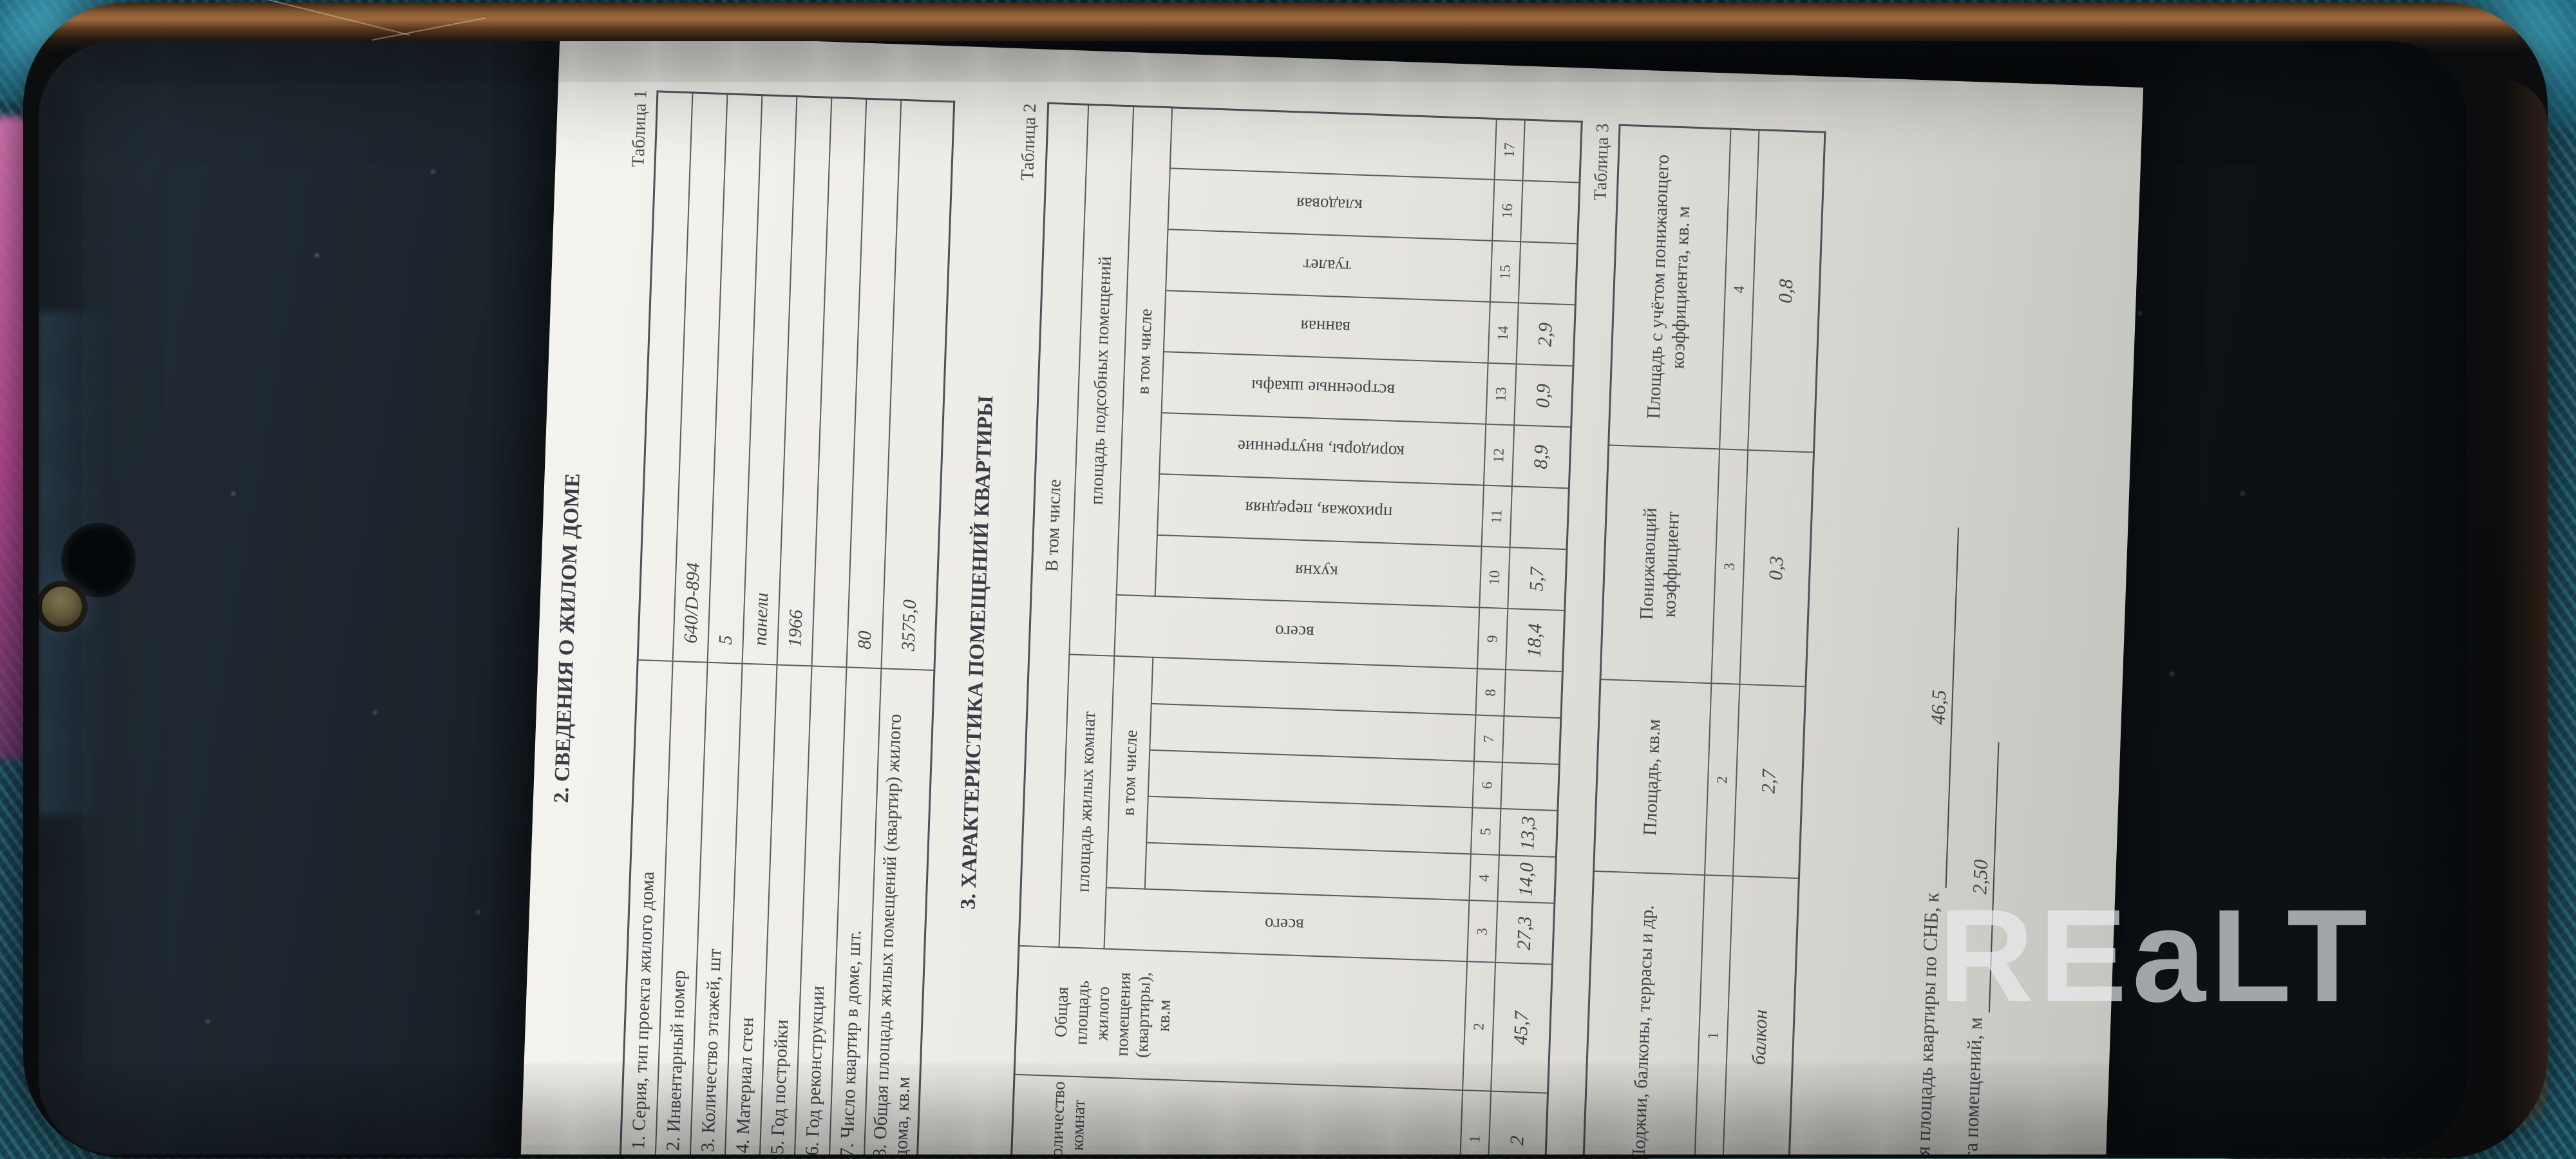 The height and width of the screenshot is (1159, 2576). What do you see at coordinates (1525, 933) in the screenshot?
I see `t2-val-living-total: 27,3` at bounding box center [1525, 933].